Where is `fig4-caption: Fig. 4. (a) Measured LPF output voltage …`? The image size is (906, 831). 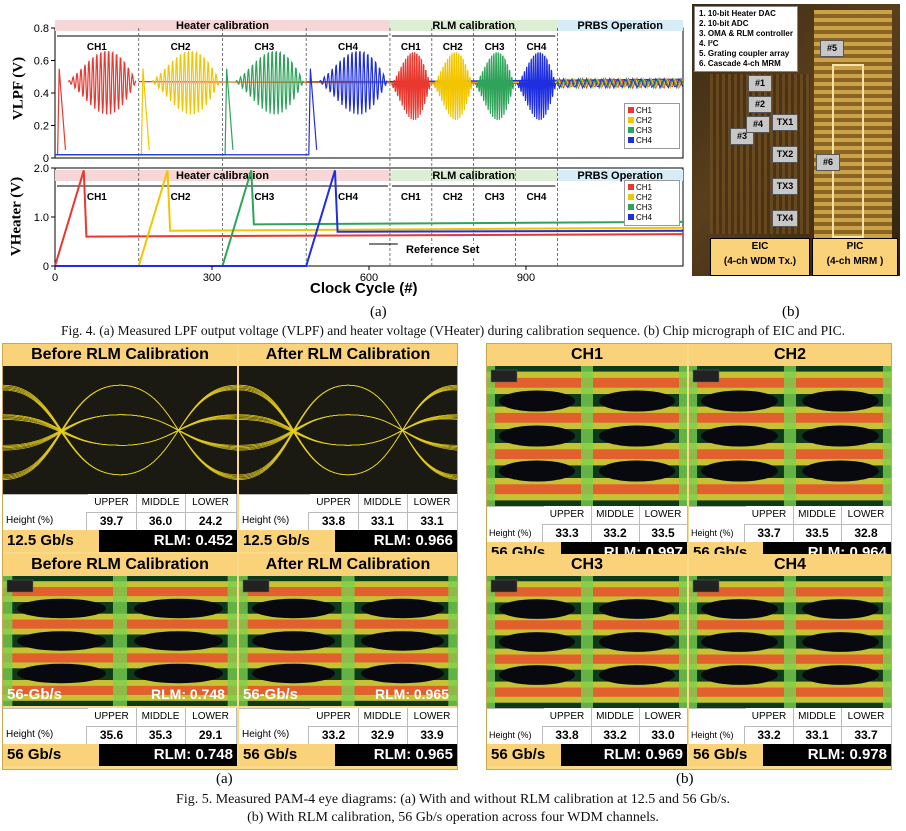 fig4-caption: Fig. 4. (a) Measured LPF output voltage … is located at coordinates (453, 330).